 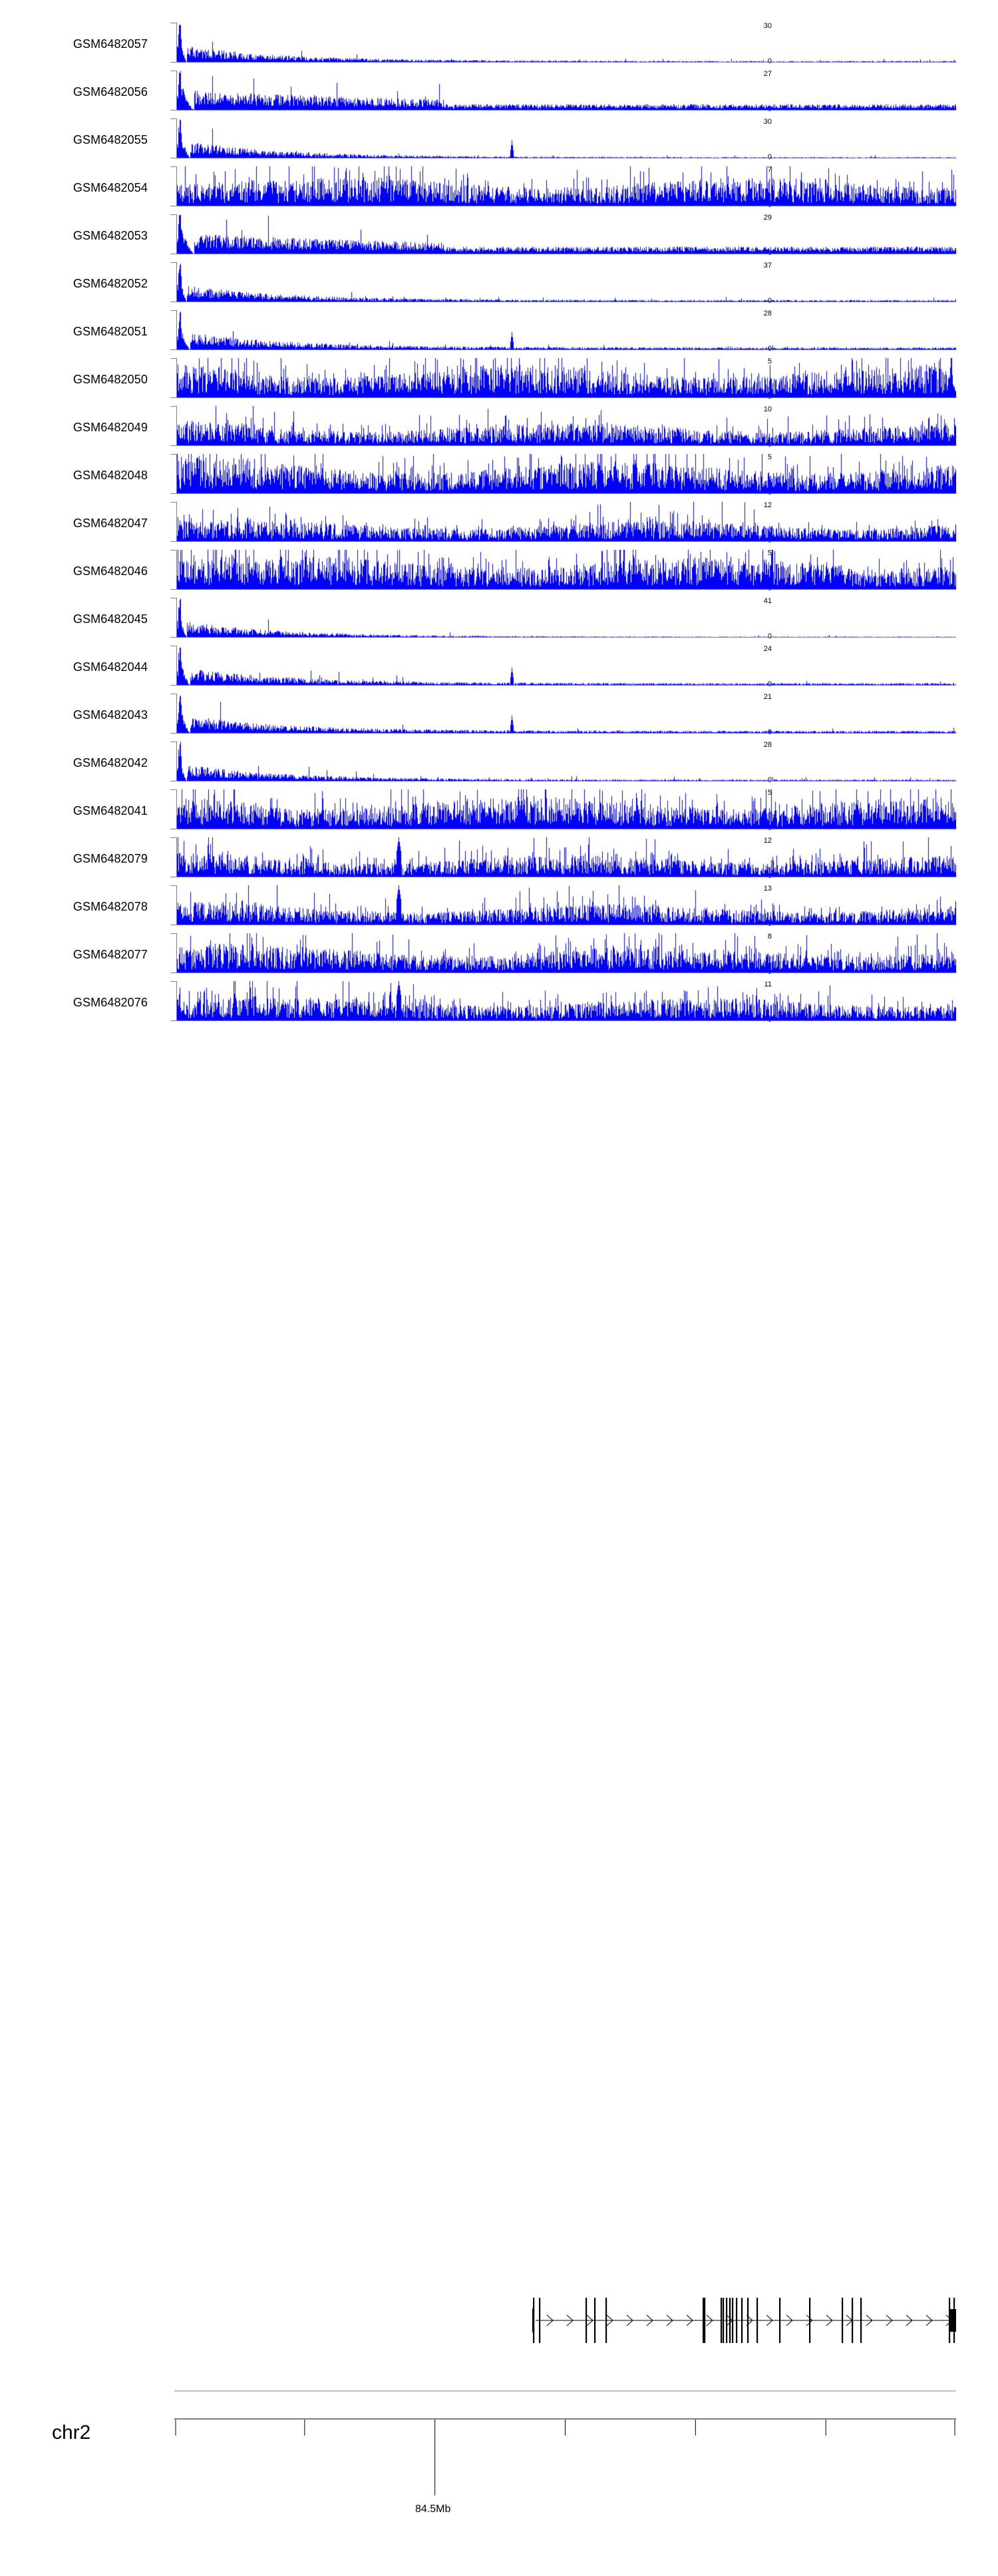 I want to click on track-plot-area: 410, so click(x=563, y=619).